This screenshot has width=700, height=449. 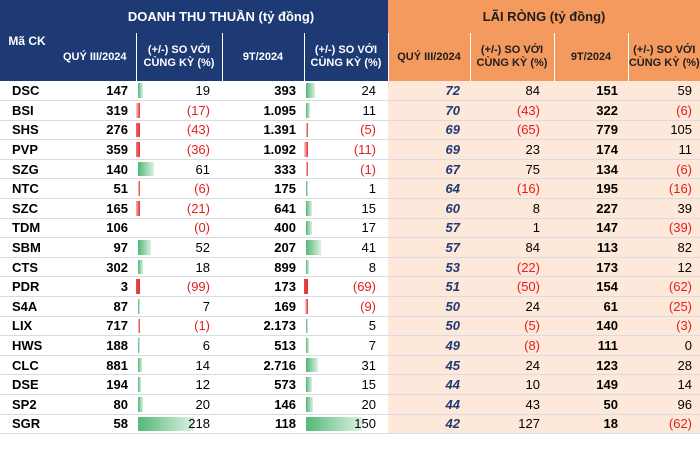 I want to click on table-row: TDM 106 (0) 400 17 57 1 147 (39), so click(x=350, y=228).